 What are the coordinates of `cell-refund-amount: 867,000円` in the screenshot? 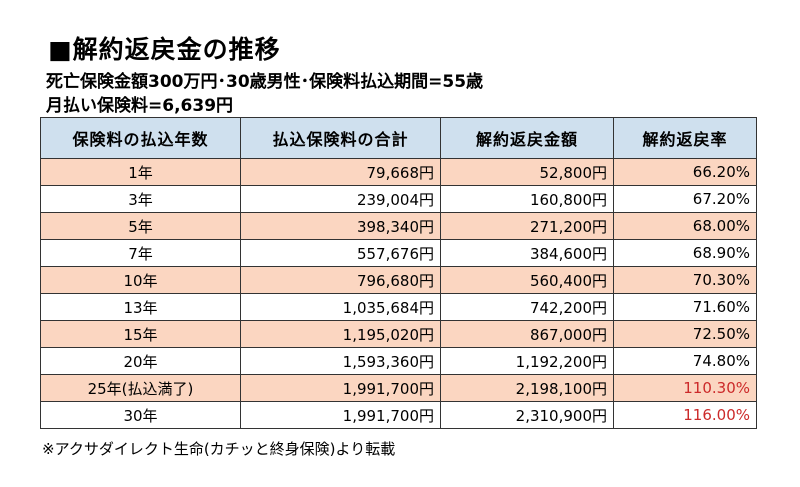 It's located at (527, 334).